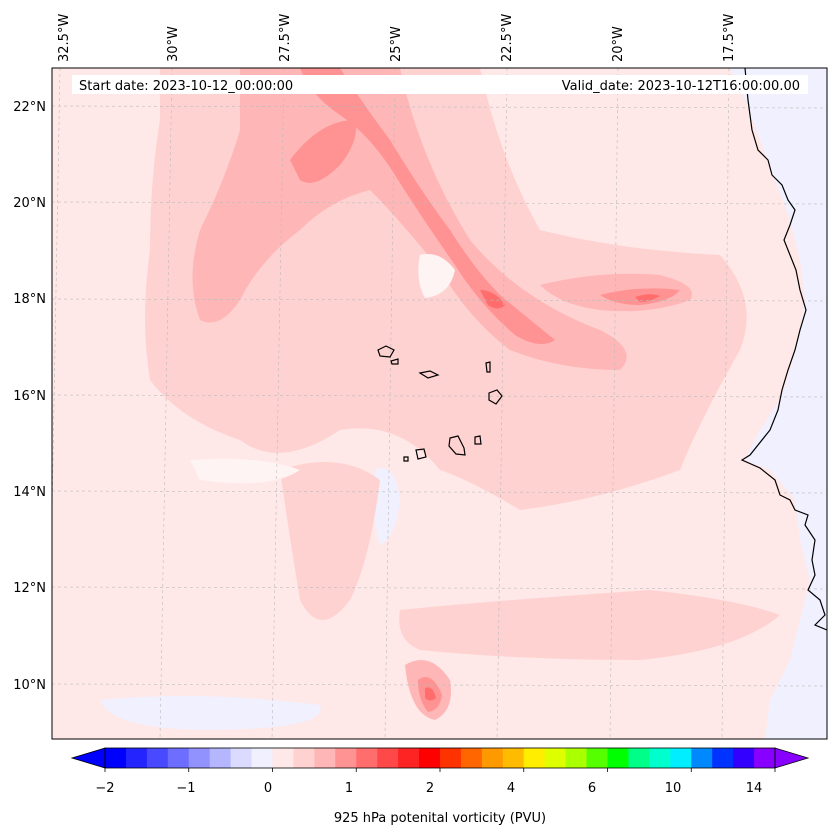  I want to click on pv-peak-south, so click(430, 694).